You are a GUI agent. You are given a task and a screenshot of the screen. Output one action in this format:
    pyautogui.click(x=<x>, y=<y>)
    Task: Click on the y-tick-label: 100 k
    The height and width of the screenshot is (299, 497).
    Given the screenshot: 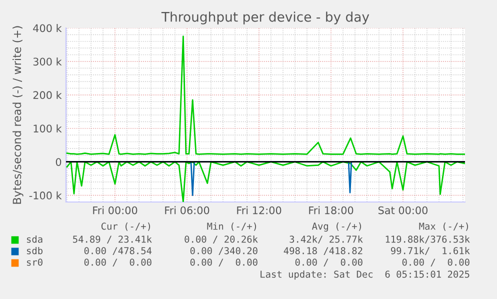 What is the action you would take?
    pyautogui.click(x=48, y=128)
    